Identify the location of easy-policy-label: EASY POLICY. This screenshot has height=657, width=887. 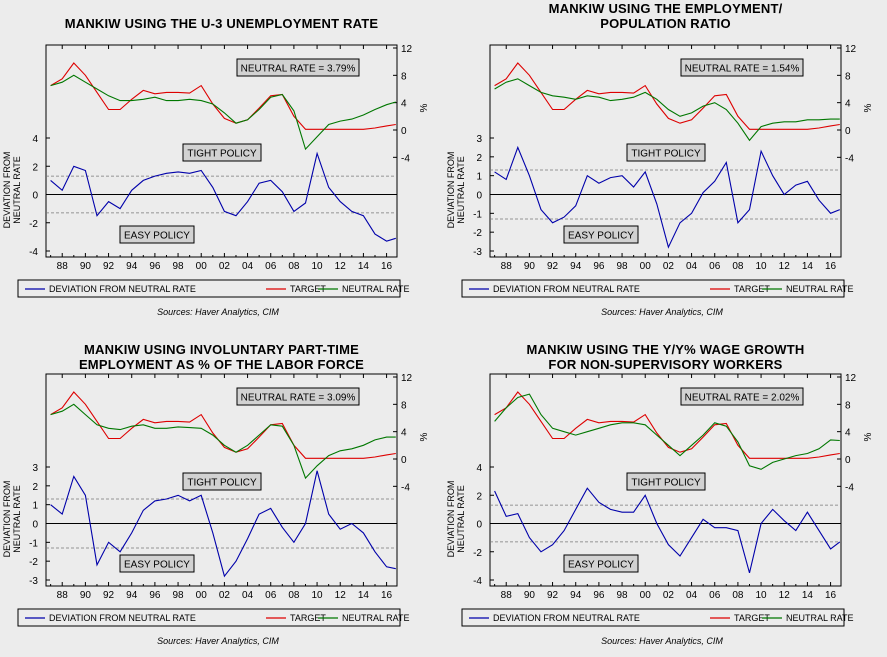
(157, 565).